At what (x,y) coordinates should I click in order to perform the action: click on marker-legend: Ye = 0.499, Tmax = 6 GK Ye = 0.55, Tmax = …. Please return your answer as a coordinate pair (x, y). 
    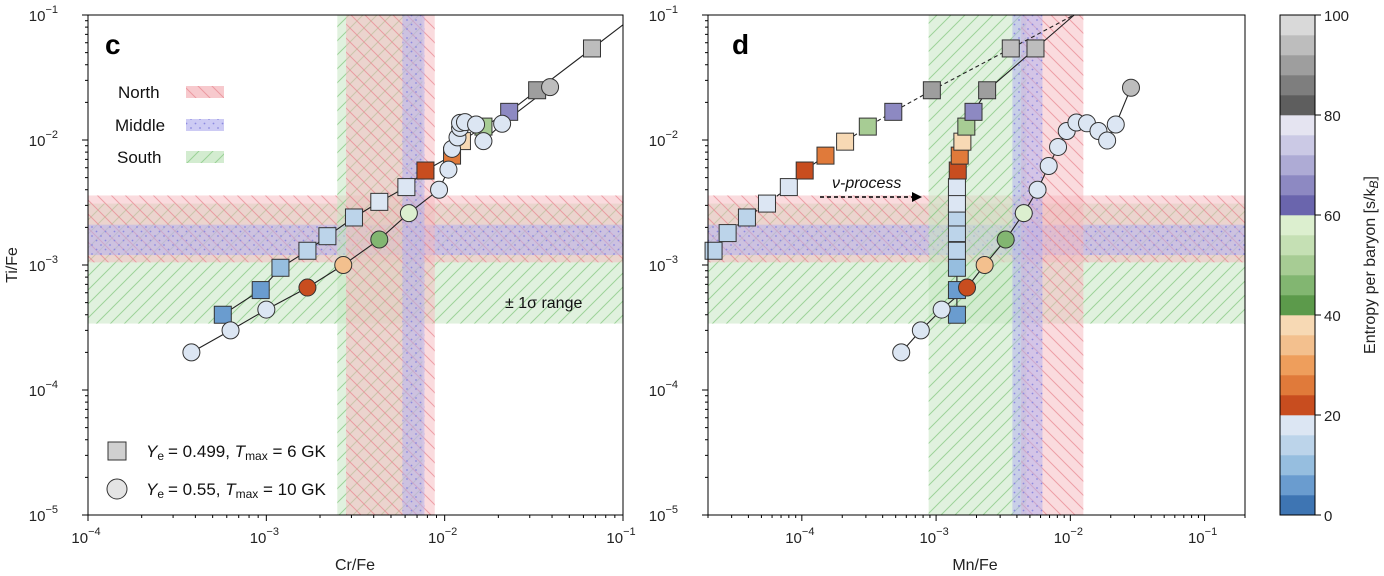
    Looking at the image, I should click on (216, 471).